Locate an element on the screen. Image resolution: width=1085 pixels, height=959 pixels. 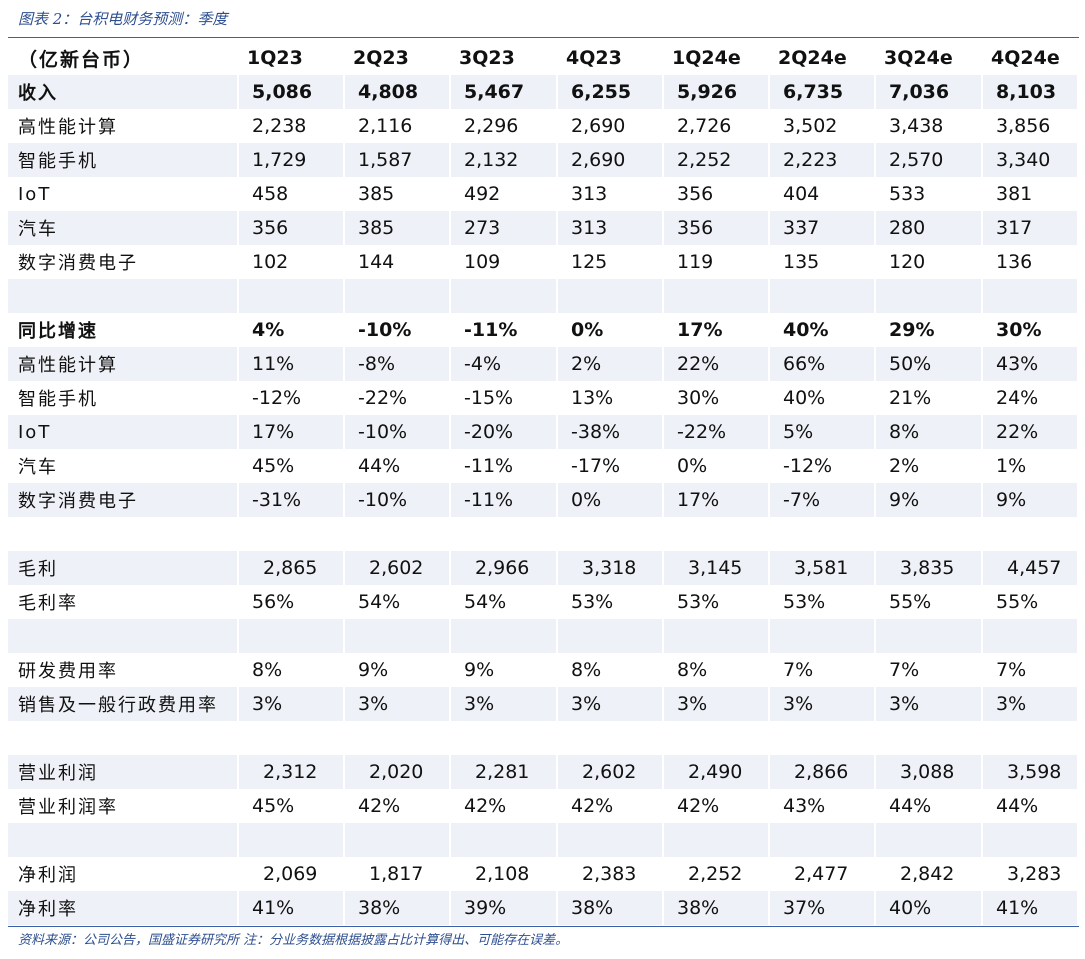
table-cell: 29% is located at coordinates (912, 330).